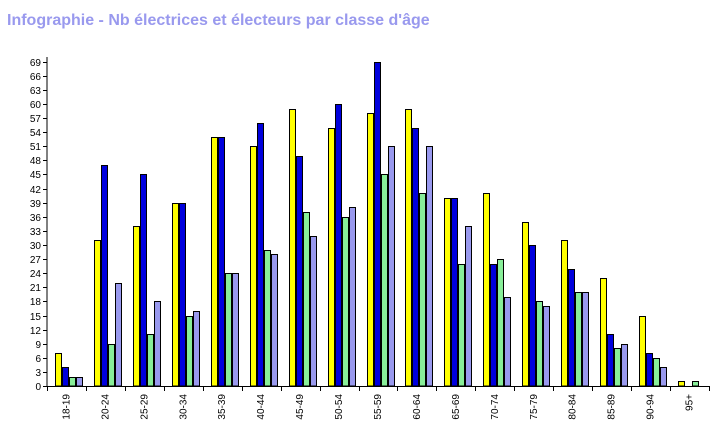  What do you see at coordinates (36, 246) in the screenshot?
I see `y-tick-label: 30` at bounding box center [36, 246].